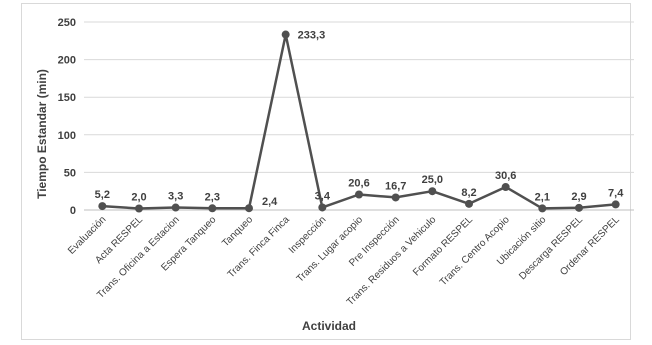 The height and width of the screenshot is (345, 652). What do you see at coordinates (323, 196) in the screenshot?
I see `data-label: 3,4` at bounding box center [323, 196].